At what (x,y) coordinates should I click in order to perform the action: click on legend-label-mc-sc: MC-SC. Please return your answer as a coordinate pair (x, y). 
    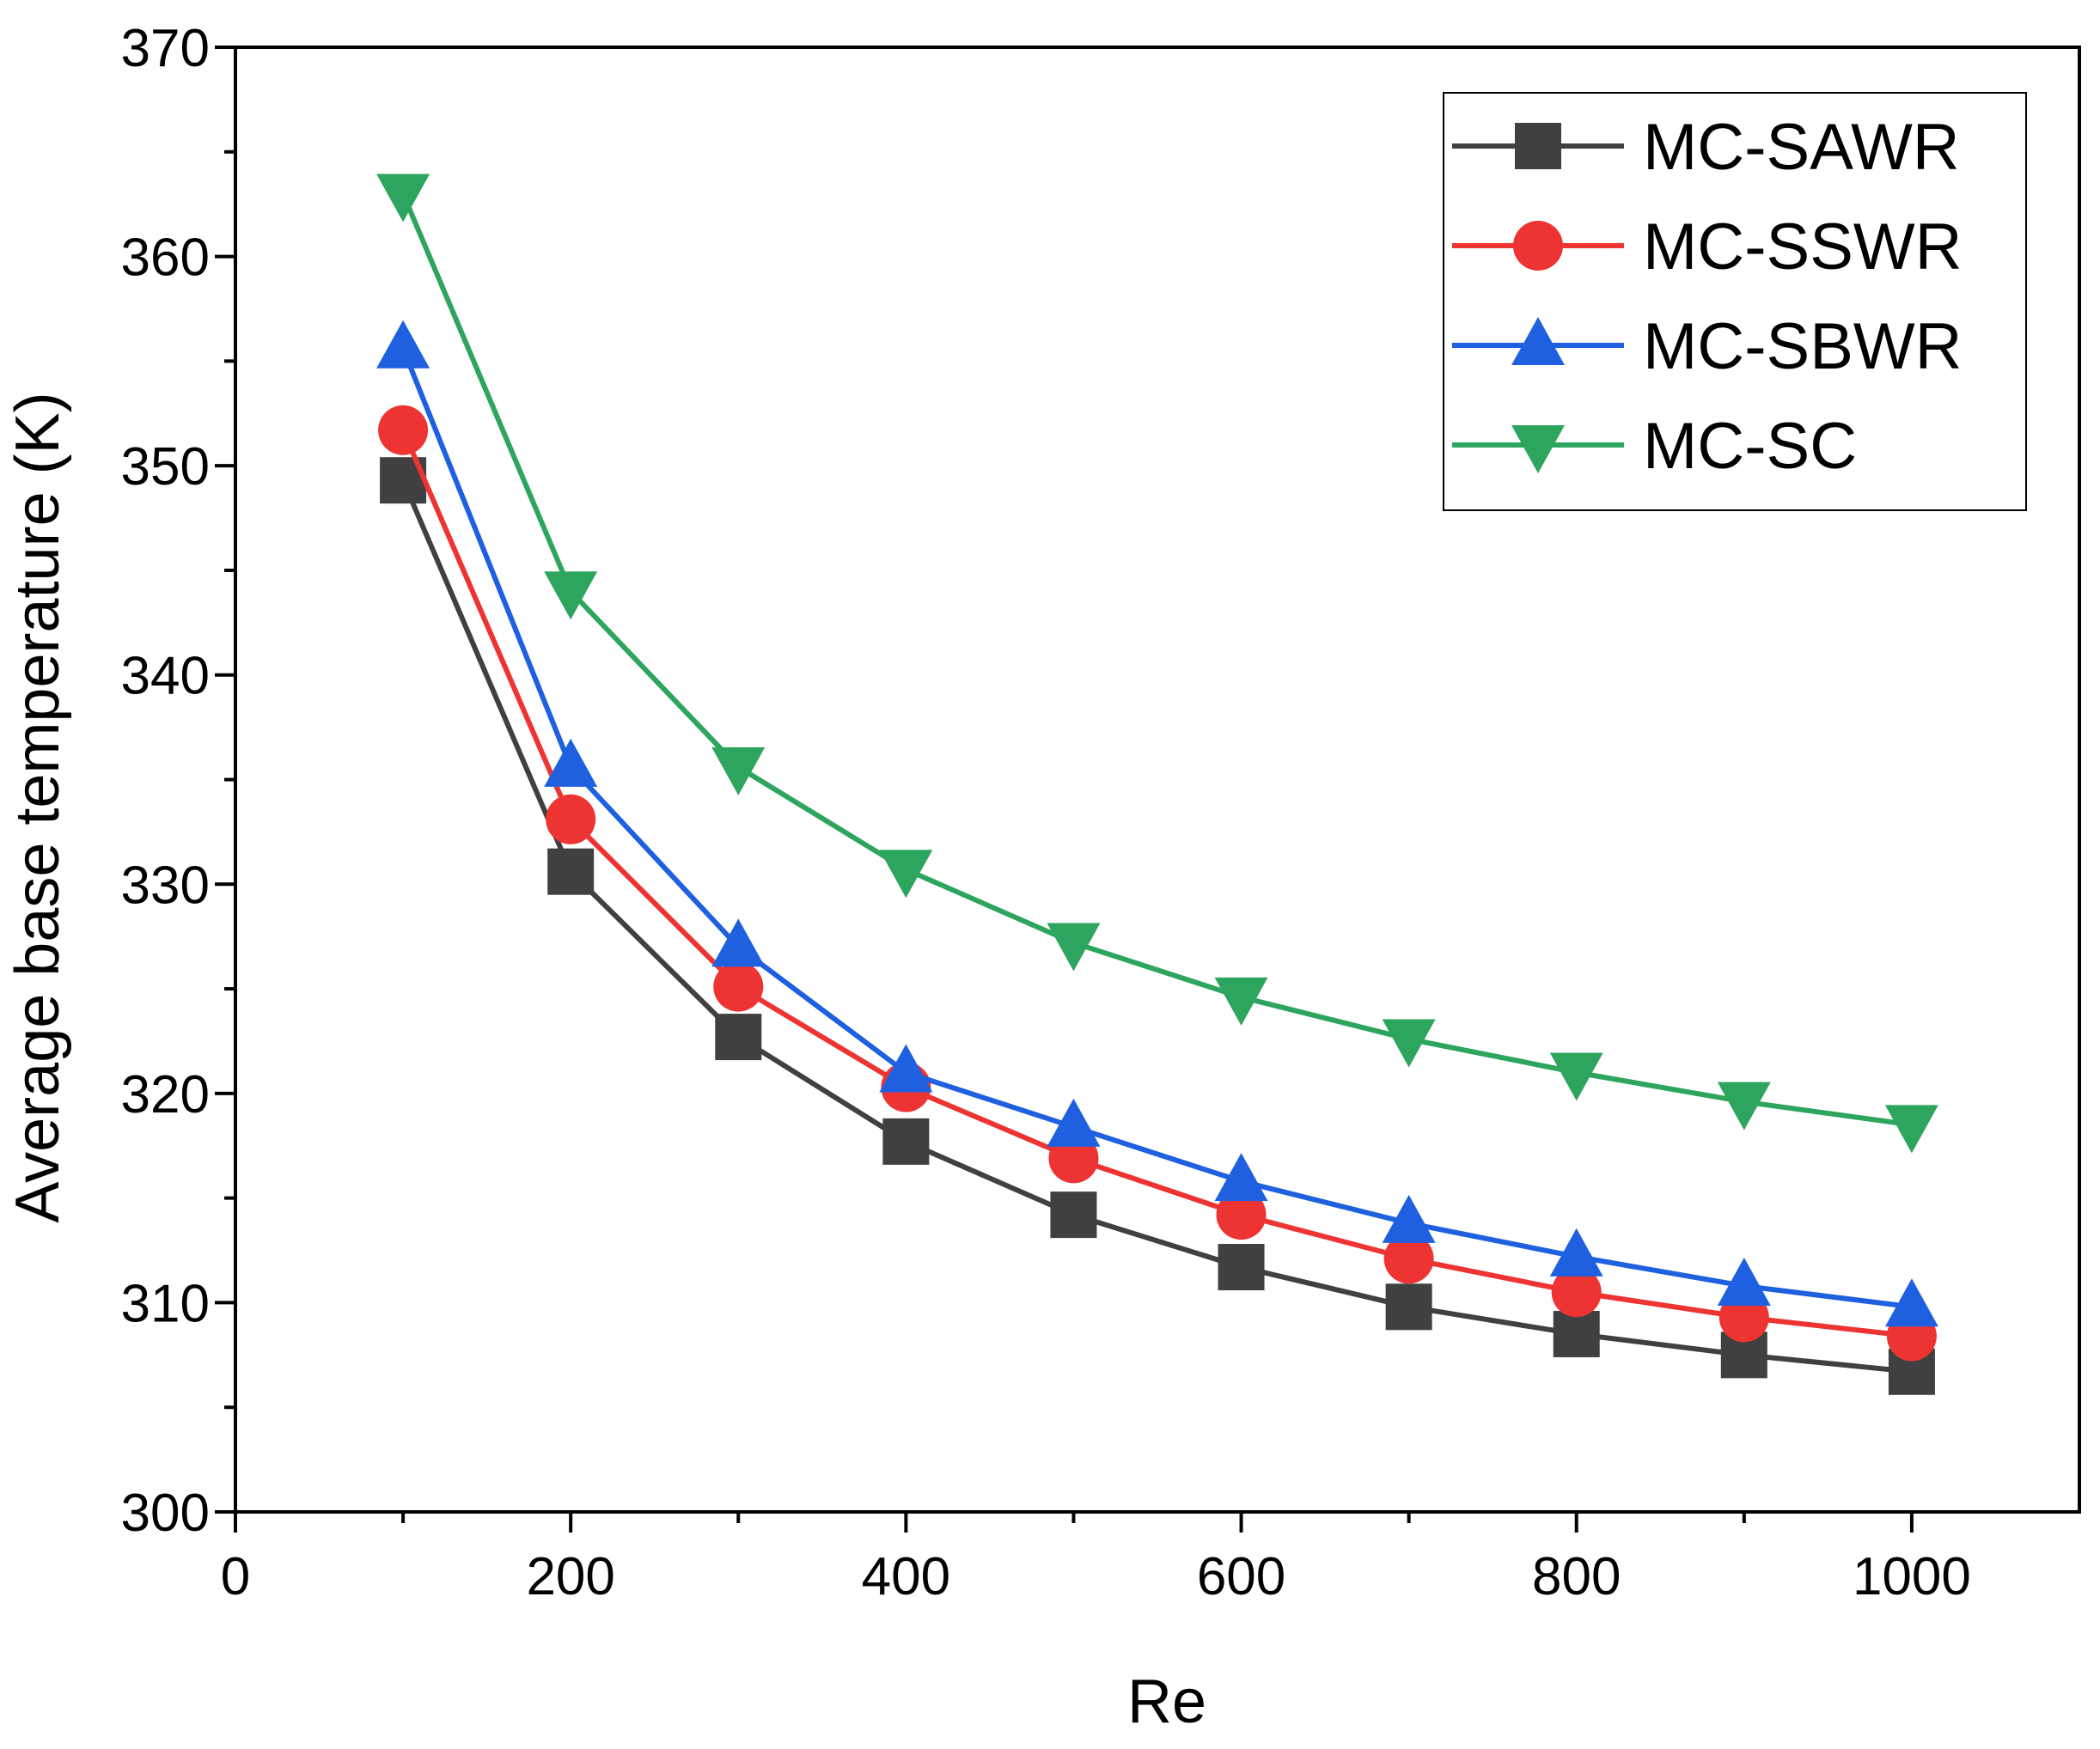
    Looking at the image, I should click on (1750, 446).